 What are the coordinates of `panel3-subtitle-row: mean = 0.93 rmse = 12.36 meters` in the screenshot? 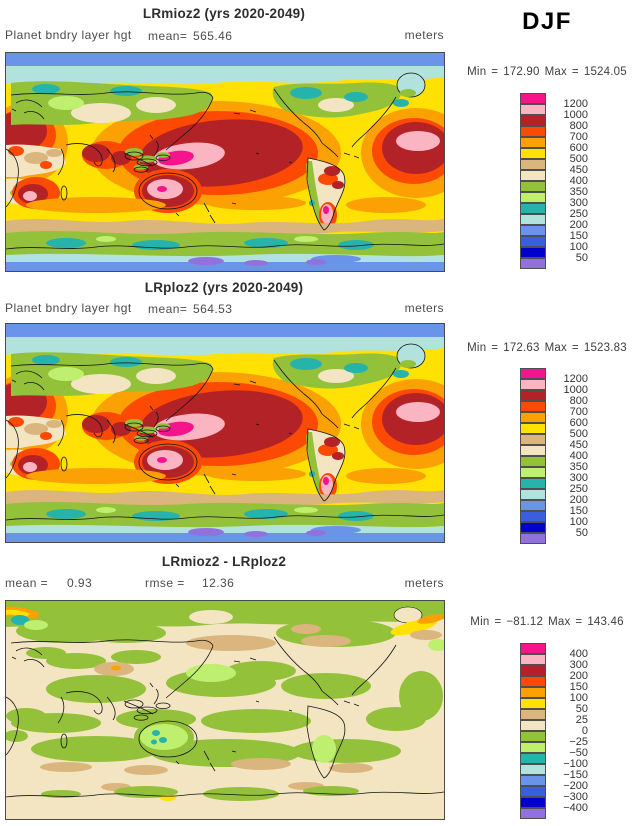 It's located at (224, 583).